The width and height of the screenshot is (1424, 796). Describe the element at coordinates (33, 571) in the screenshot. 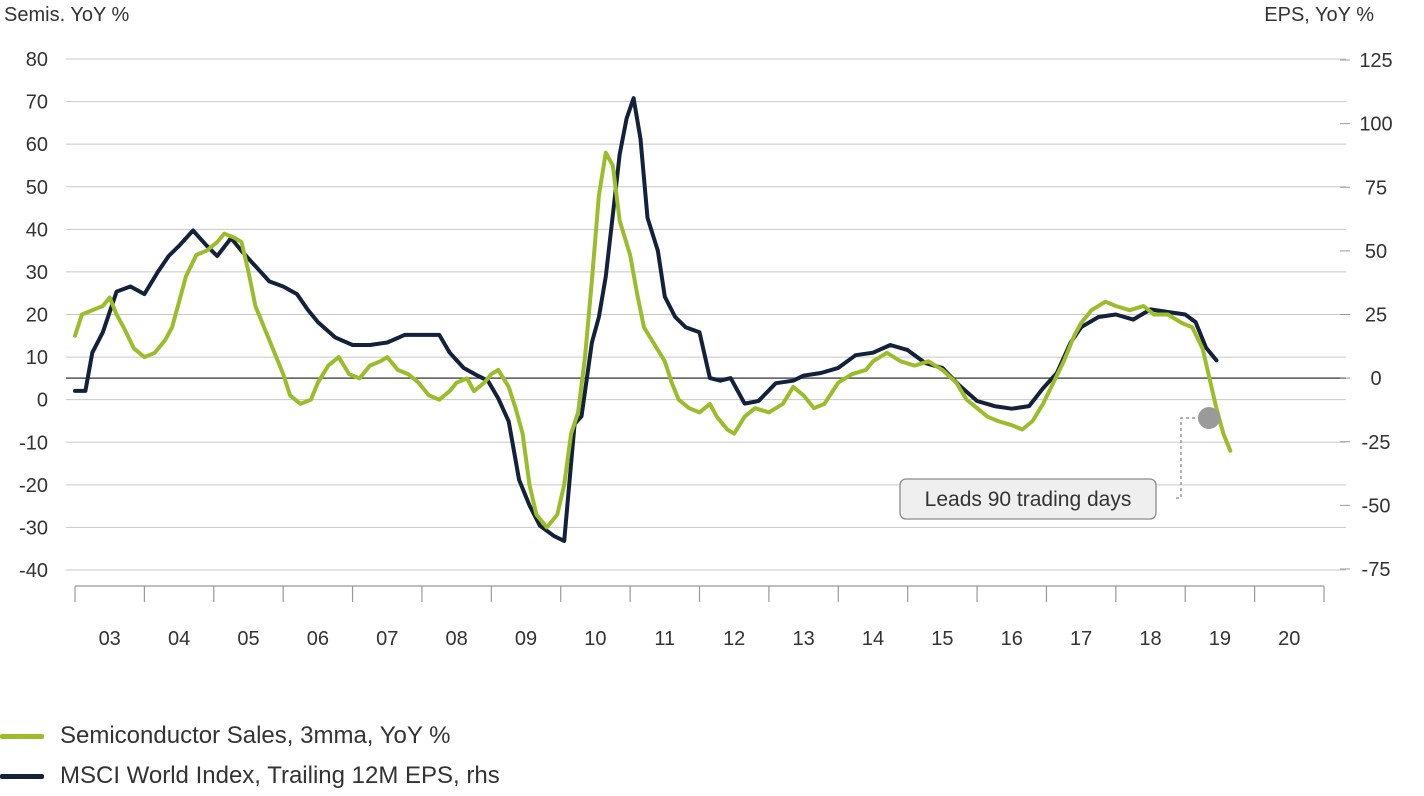

I see `y-left-tick-label: -40` at that location.